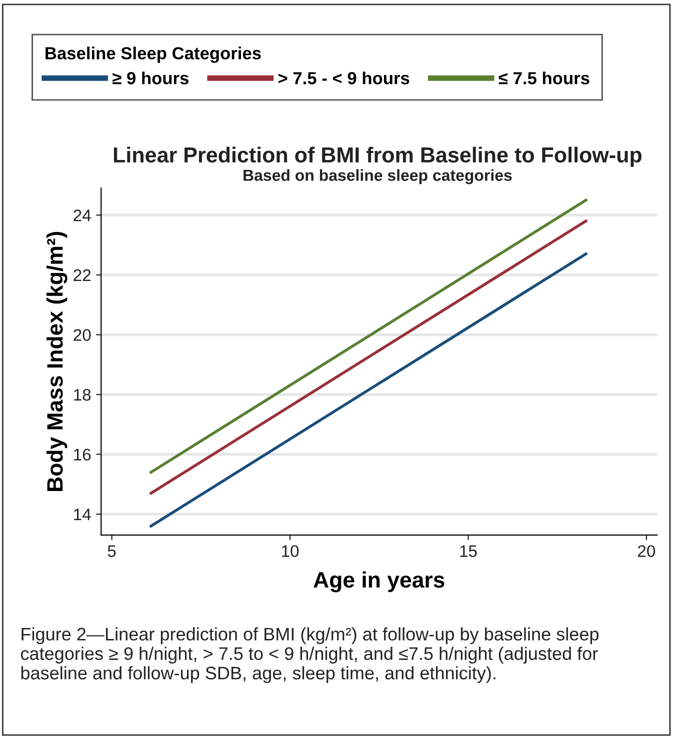 Image resolution: width=674 pixels, height=738 pixels. What do you see at coordinates (544, 78) in the screenshot?
I see `legend-label: ≤ 7.5 hours` at bounding box center [544, 78].